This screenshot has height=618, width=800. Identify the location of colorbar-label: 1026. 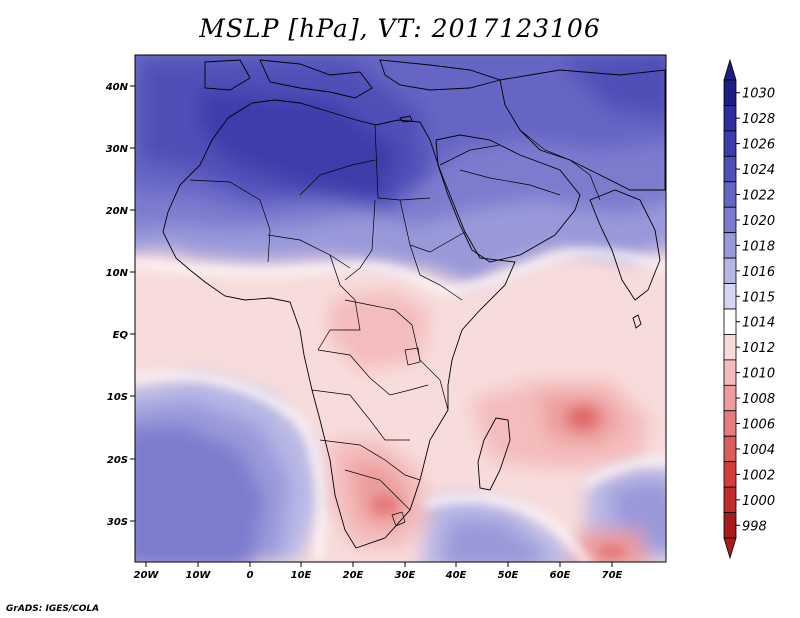
(758, 145).